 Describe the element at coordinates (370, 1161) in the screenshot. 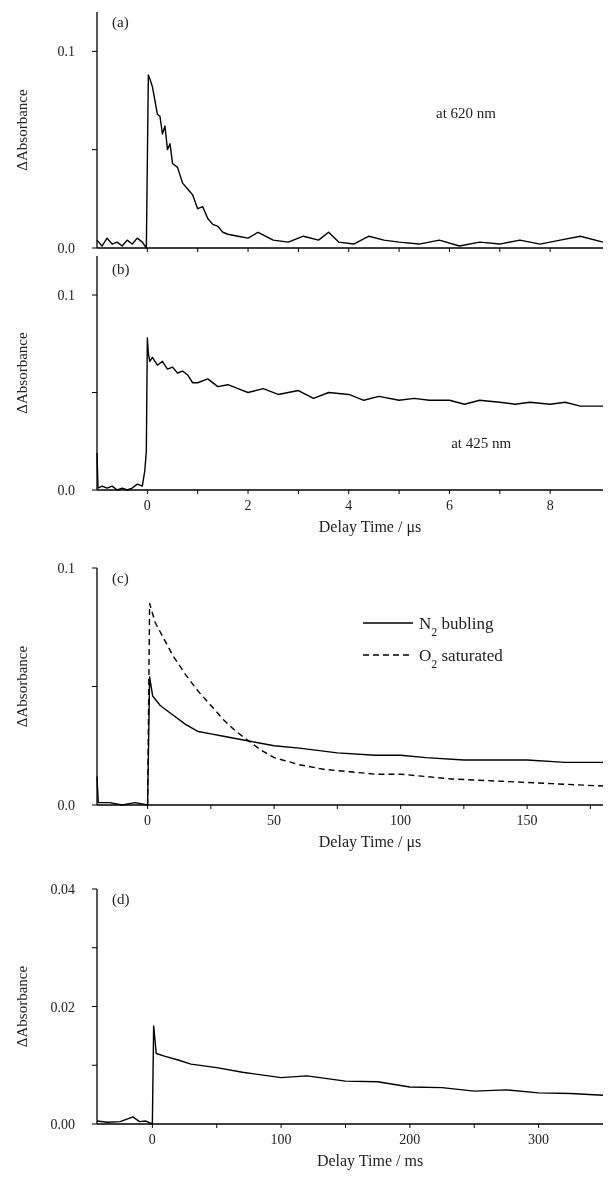

I see `x-axis-title: Delay Time / ms` at that location.